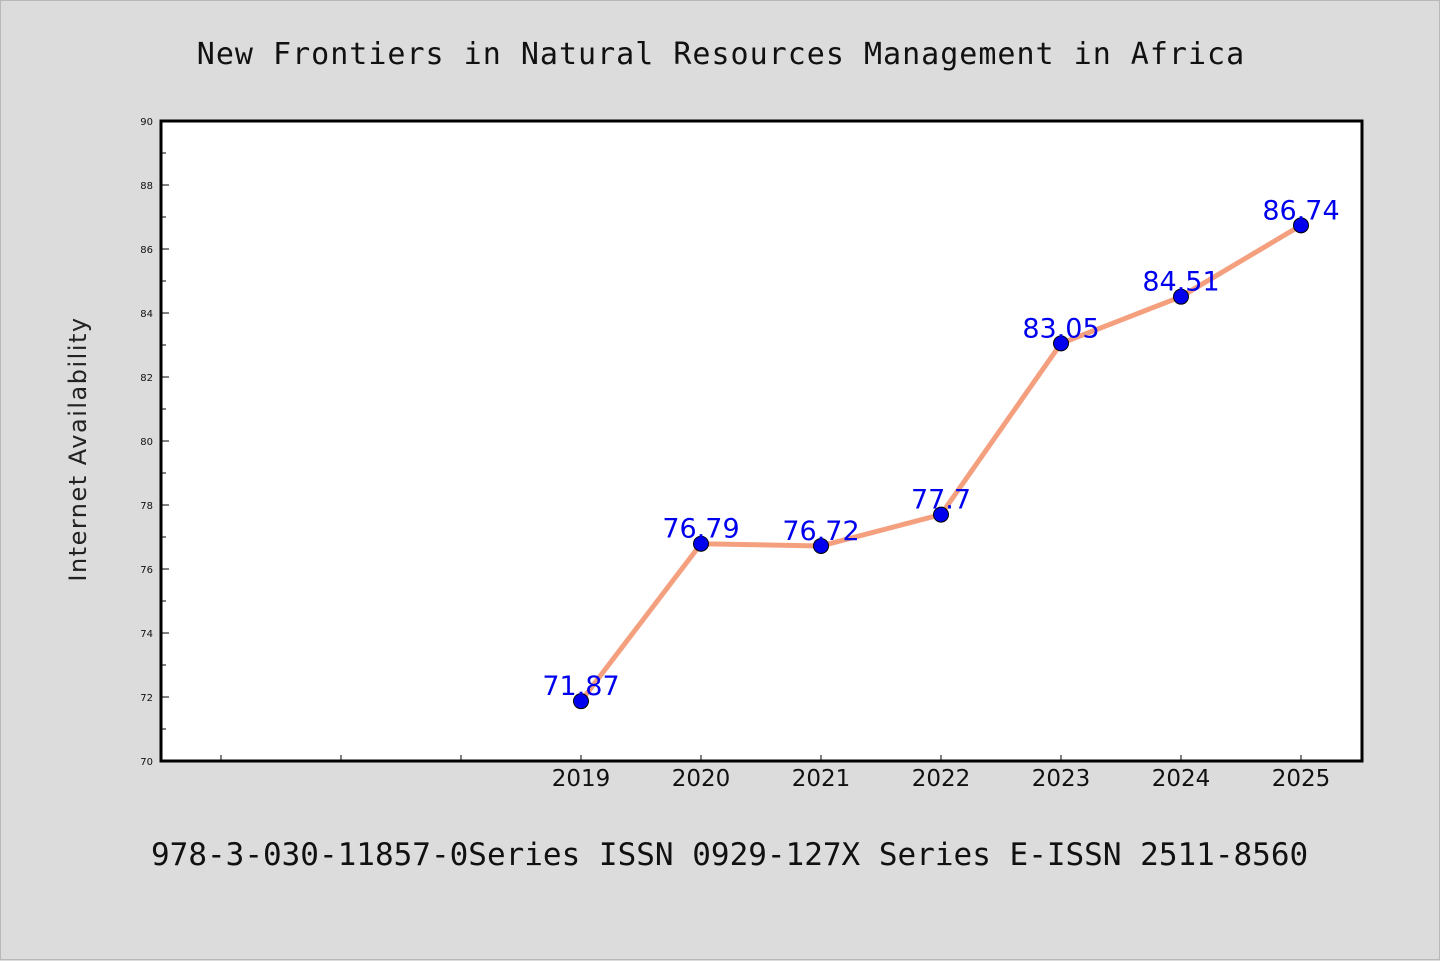 The width and height of the screenshot is (1440, 961). What do you see at coordinates (146, 570) in the screenshot?
I see `y-tick-label: 76` at bounding box center [146, 570].